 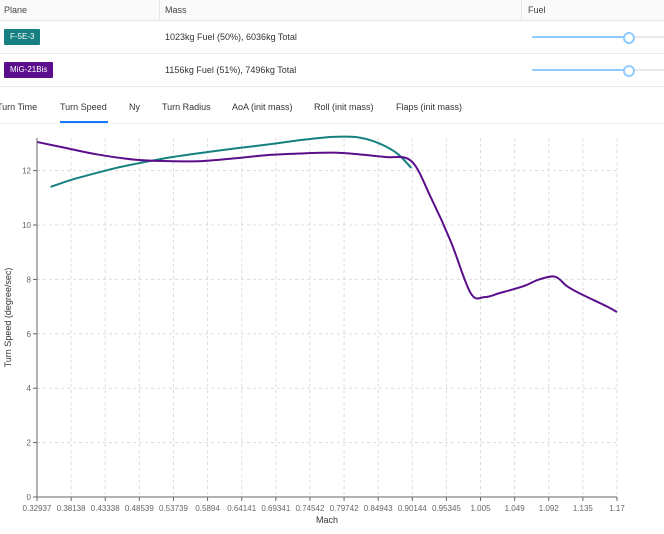 I want to click on mass-cell: 1023kg Fuel (50%), 6036kg Total, so click(x=231, y=37).